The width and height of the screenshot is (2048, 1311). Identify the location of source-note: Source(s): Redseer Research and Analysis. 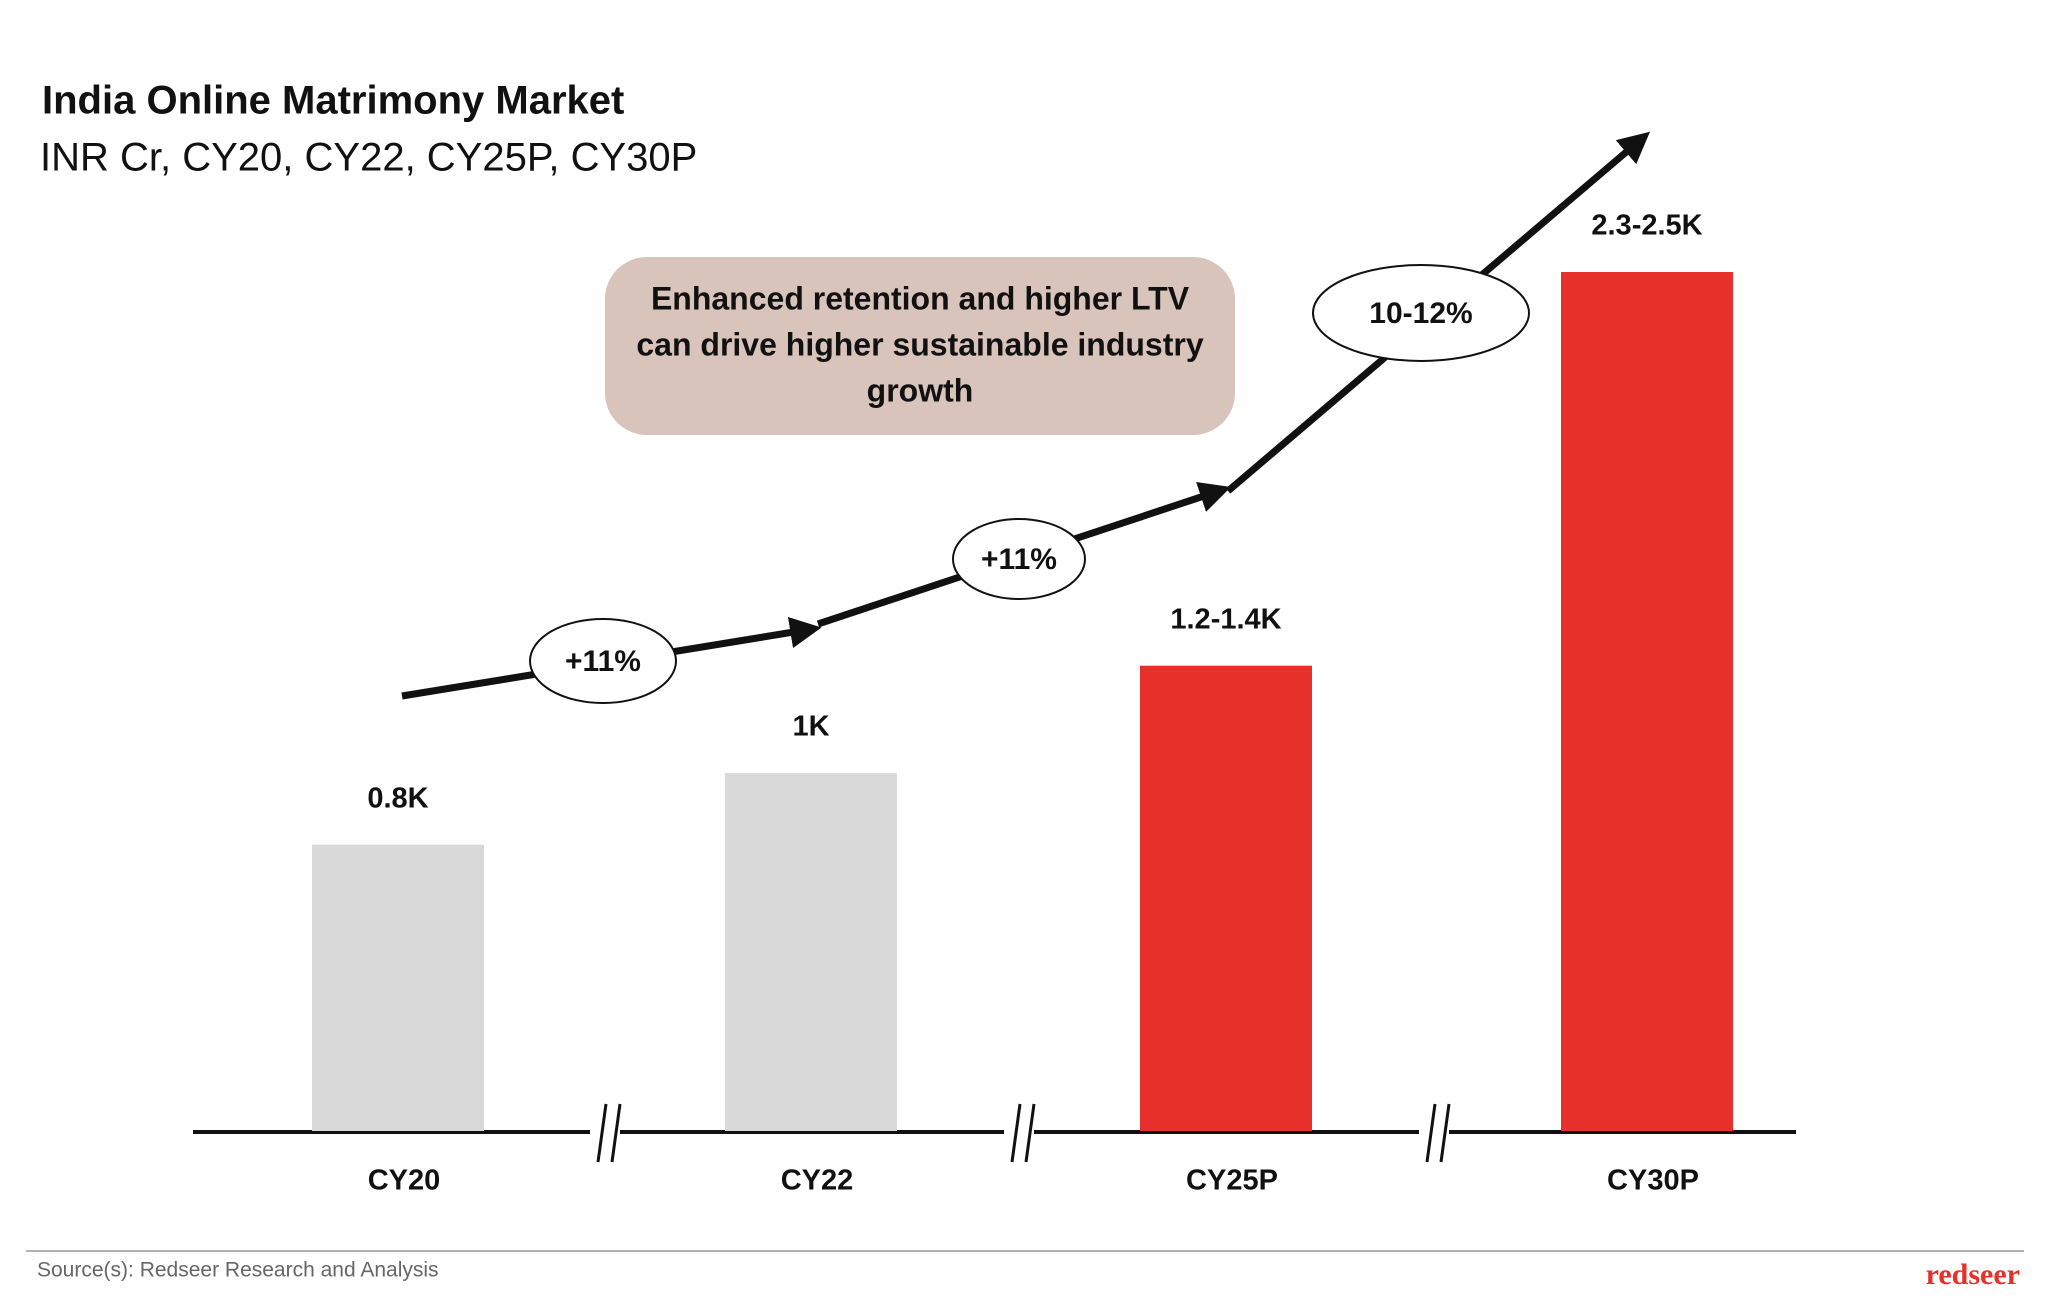
(238, 1270).